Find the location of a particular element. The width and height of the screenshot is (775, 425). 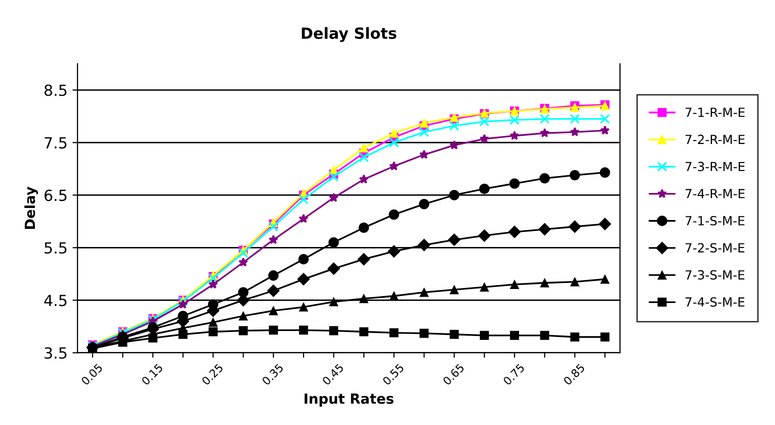

y-tick-label: 6.5 is located at coordinates (55, 196).